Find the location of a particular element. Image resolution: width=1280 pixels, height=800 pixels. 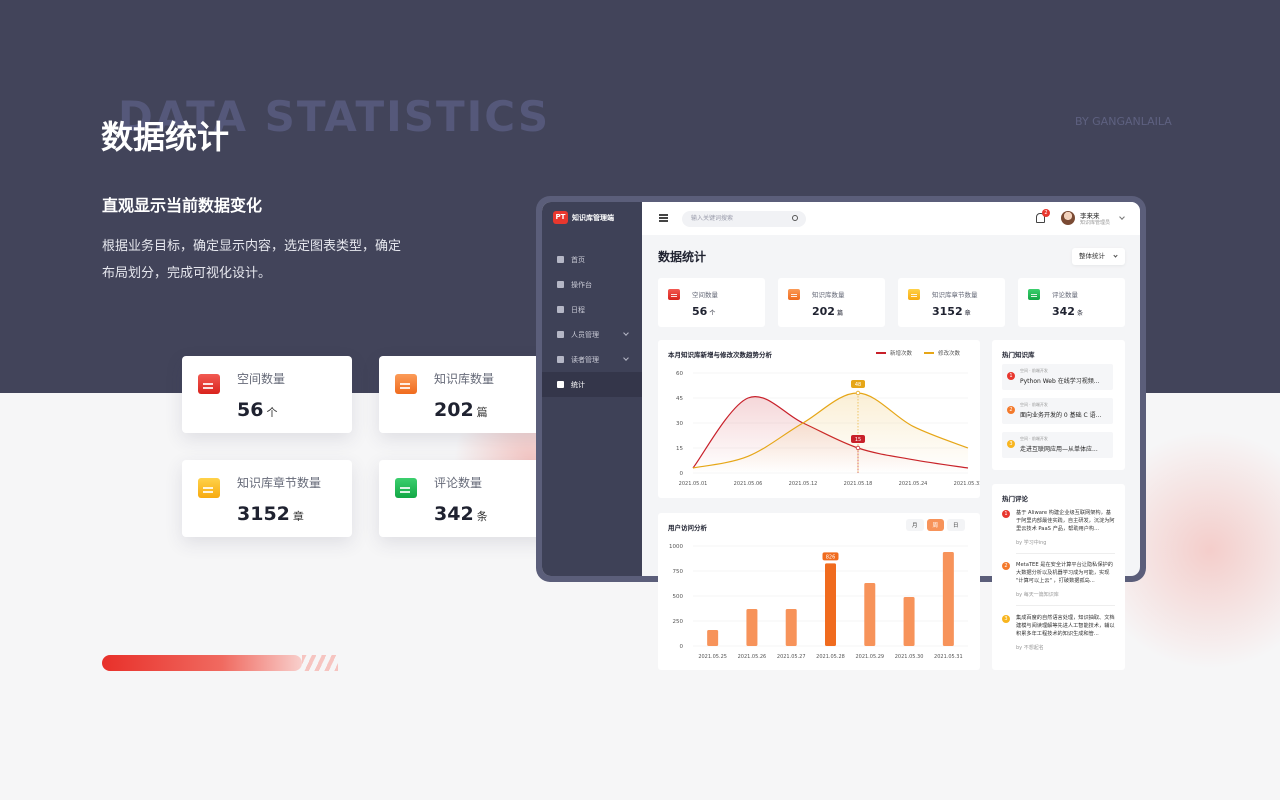

home-icon is located at coordinates (560, 259).